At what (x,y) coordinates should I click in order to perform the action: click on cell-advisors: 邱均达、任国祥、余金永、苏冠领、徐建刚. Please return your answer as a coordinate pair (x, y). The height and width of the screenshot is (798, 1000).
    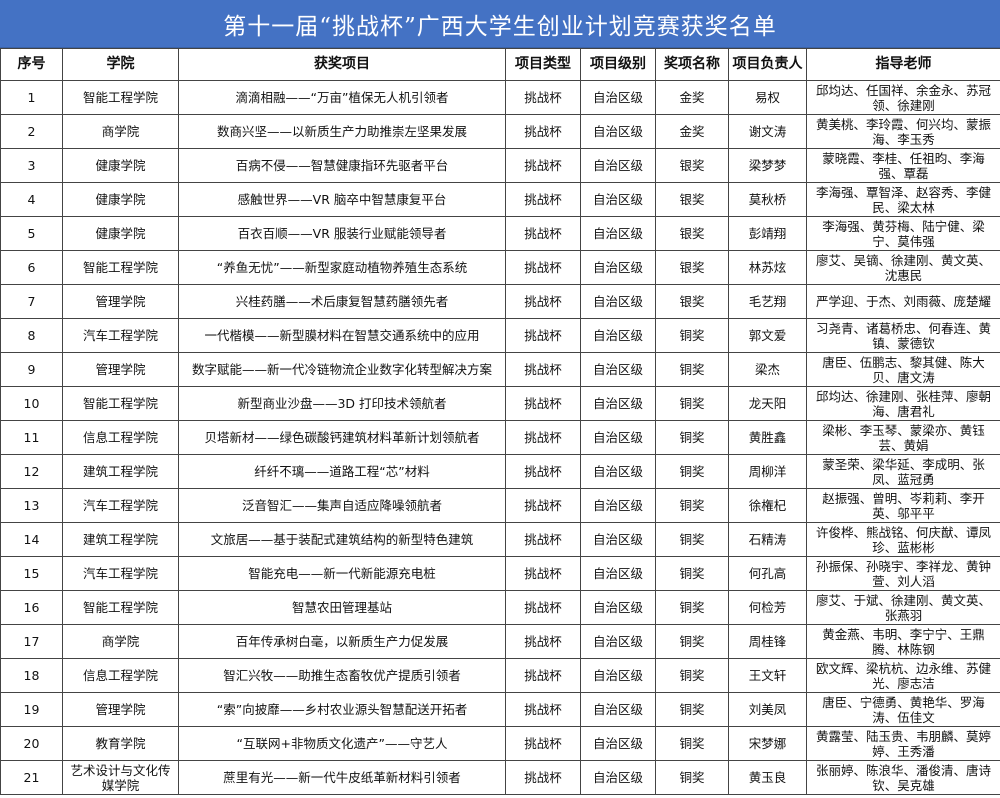
    Looking at the image, I should click on (903, 97).